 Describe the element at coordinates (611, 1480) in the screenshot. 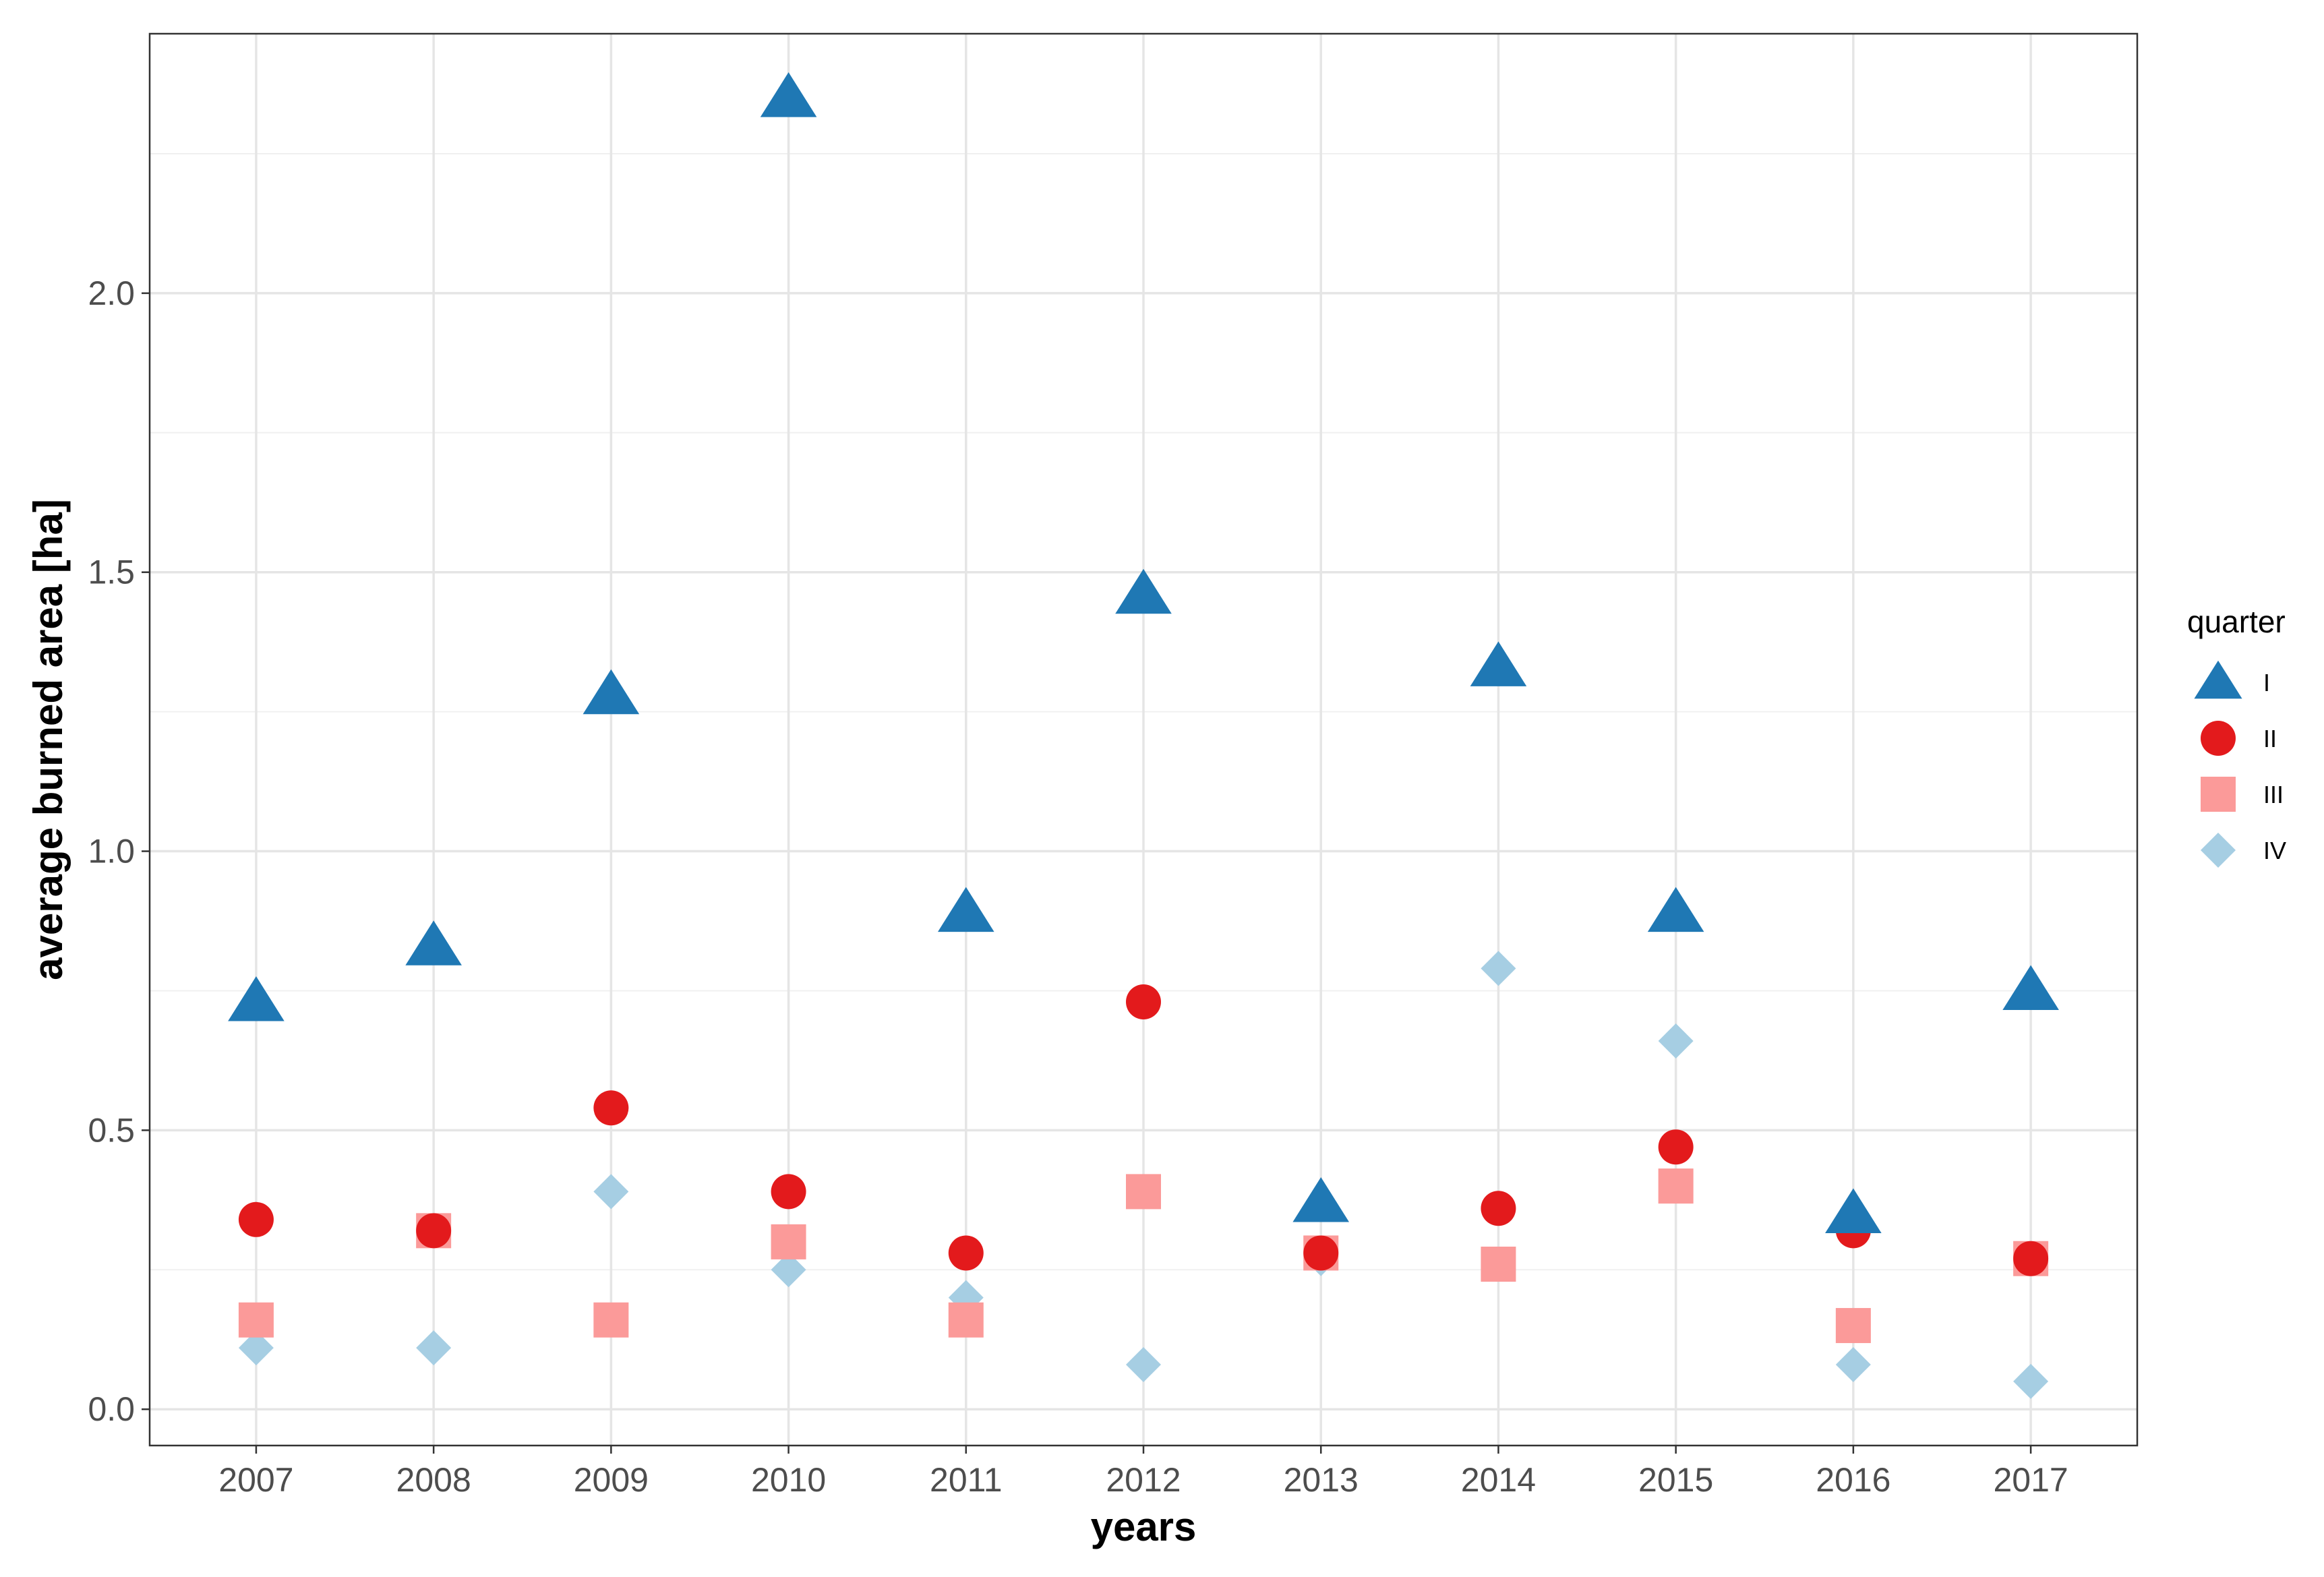

I see `x-tick-label: 2009` at that location.